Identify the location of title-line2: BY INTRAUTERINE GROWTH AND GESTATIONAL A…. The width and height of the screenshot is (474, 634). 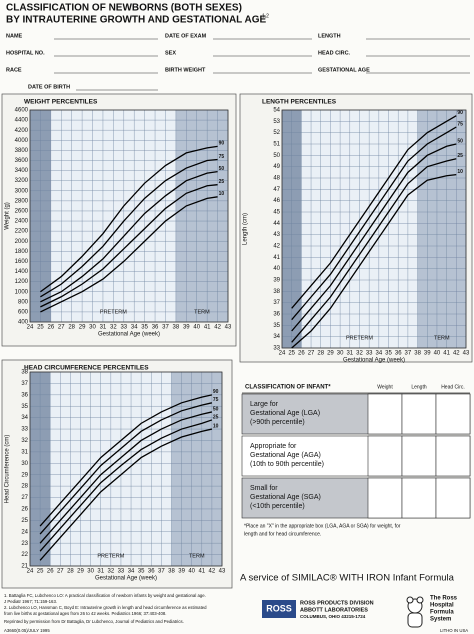
(136, 20).